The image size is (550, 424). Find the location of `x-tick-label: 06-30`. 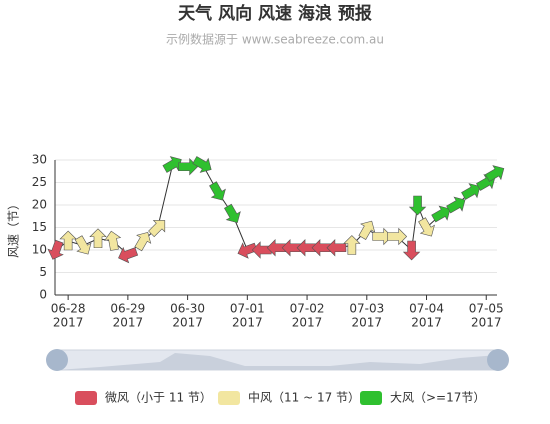

x-tick-label: 06-30 is located at coordinates (187, 309).